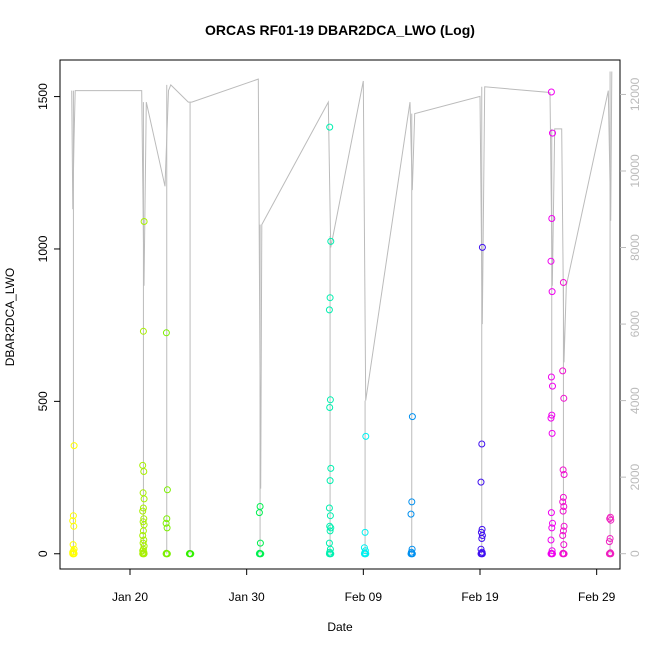  What do you see at coordinates (635, 553) in the screenshot?
I see `y2-tick-label-0: 0` at bounding box center [635, 553].